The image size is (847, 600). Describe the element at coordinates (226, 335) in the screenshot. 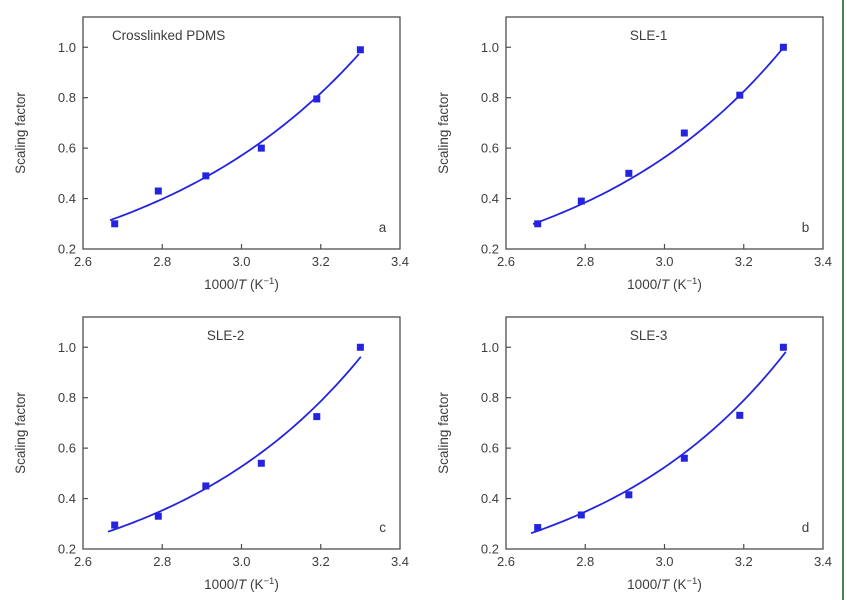

I see `panel-title: SLE-2` at that location.